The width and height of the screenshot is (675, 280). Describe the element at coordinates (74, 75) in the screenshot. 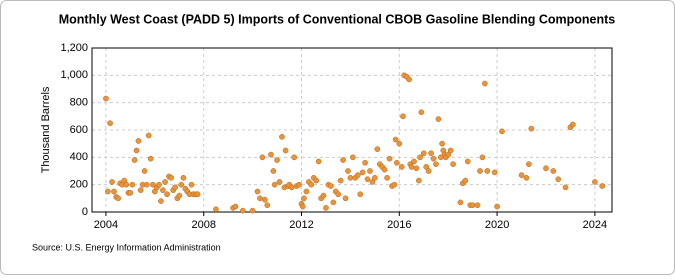

I see `y-tick-label: 1,000` at that location.